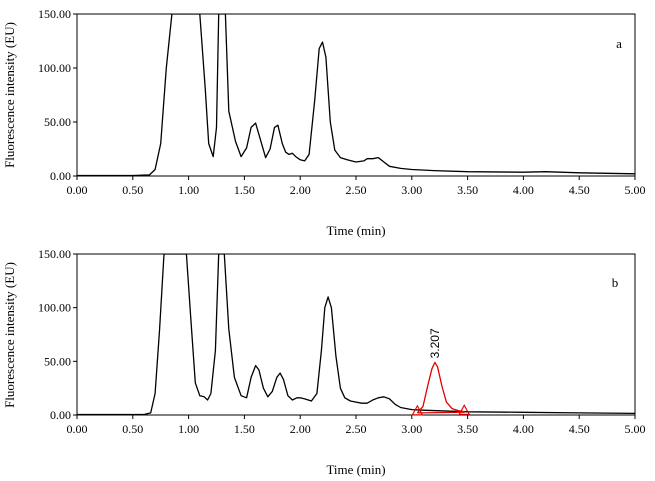  What do you see at coordinates (435, 343) in the screenshot?
I see `peak-retention-label: 3.207` at bounding box center [435, 343].